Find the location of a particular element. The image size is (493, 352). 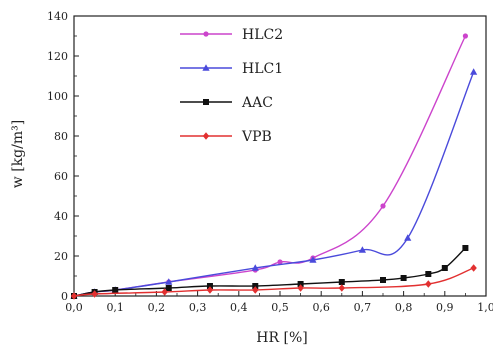

legend-marker-aac is located at coordinates (206, 102).